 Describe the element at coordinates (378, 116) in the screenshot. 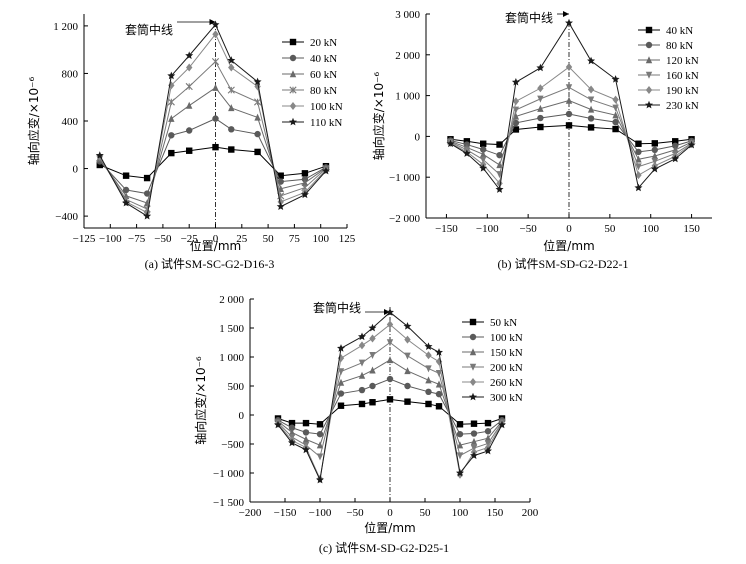

I see `y-axis-label: 轴向应变/×10⁻⁶` at that location.